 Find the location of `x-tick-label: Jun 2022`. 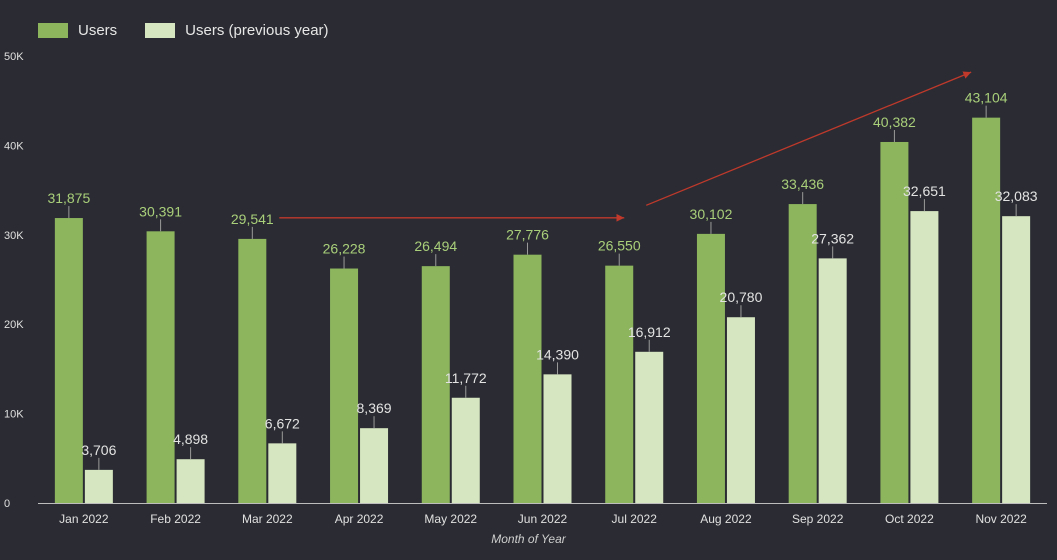

x-tick-label: Jun 2022 is located at coordinates (543, 519).